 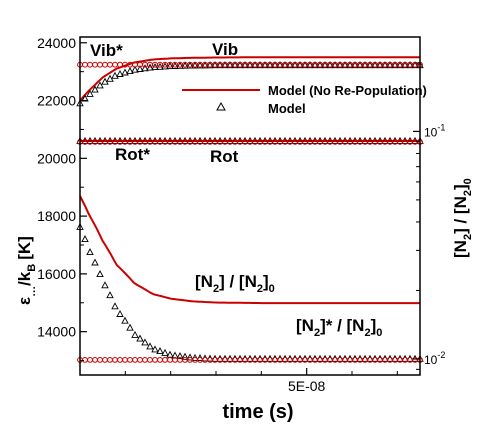 I want to click on y-tick-label: 24000, so click(x=56, y=43).